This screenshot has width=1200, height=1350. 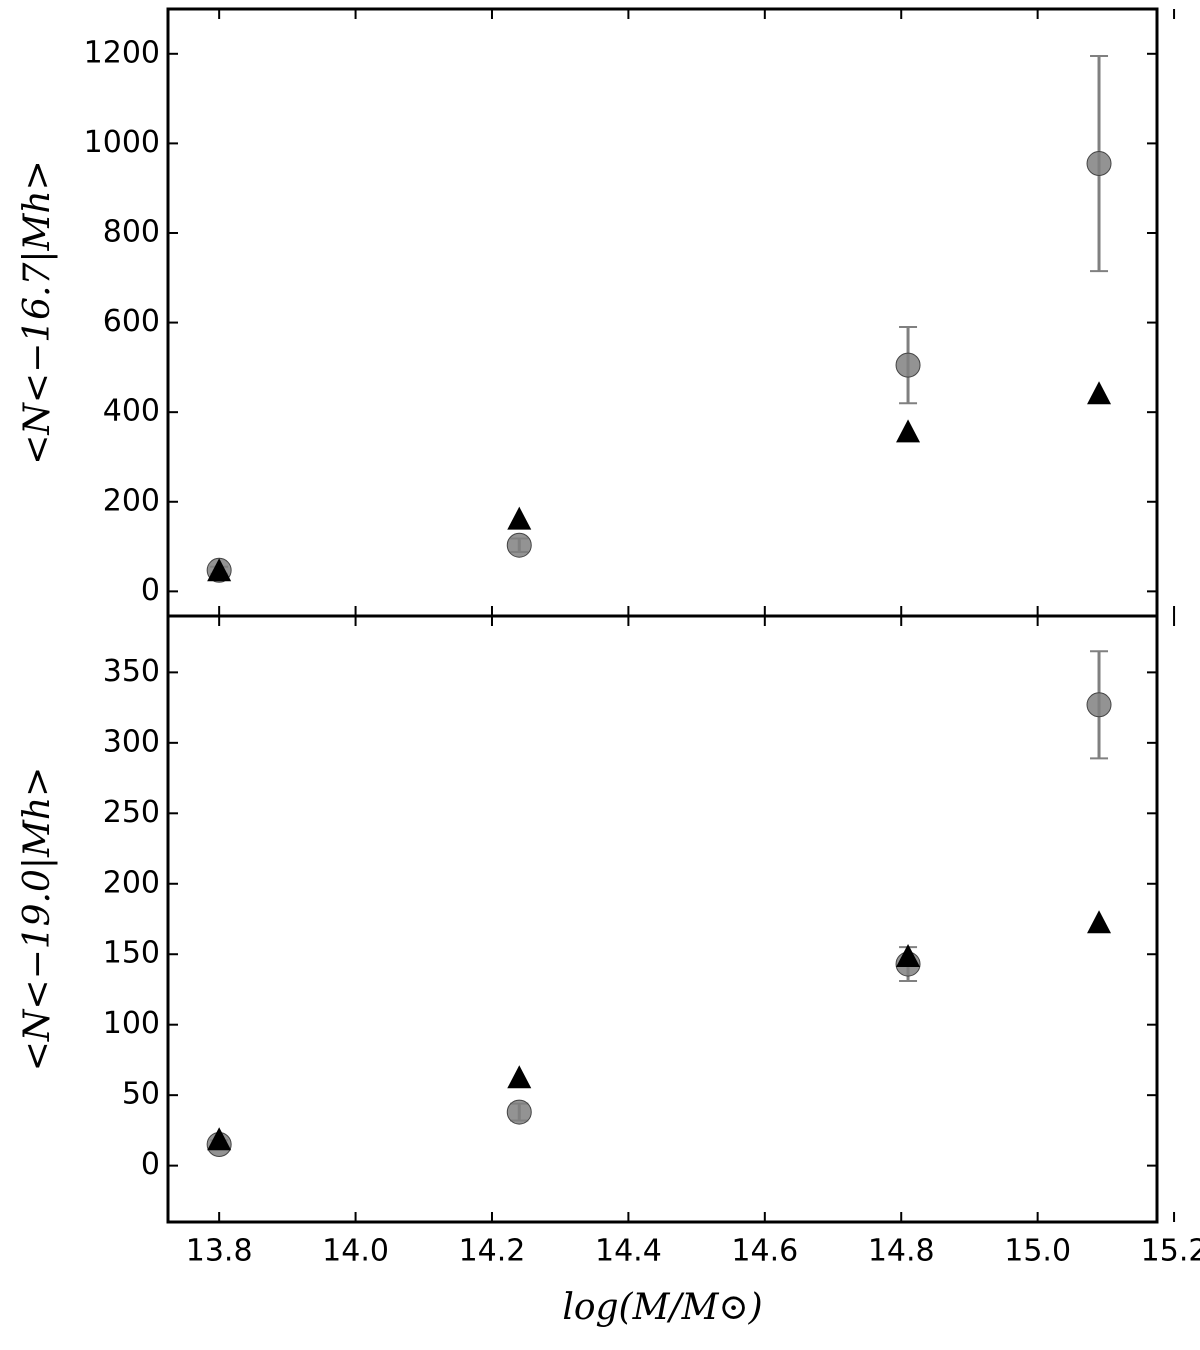 I want to click on x-tick-label: 13.8, so click(x=219, y=1251).